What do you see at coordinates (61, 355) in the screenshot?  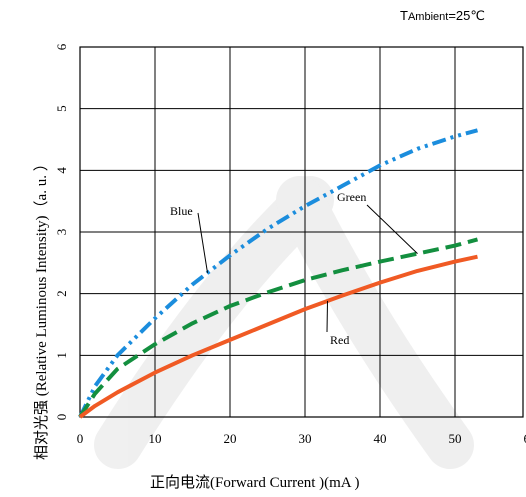 I see `y-tick-label: 1` at bounding box center [61, 355].